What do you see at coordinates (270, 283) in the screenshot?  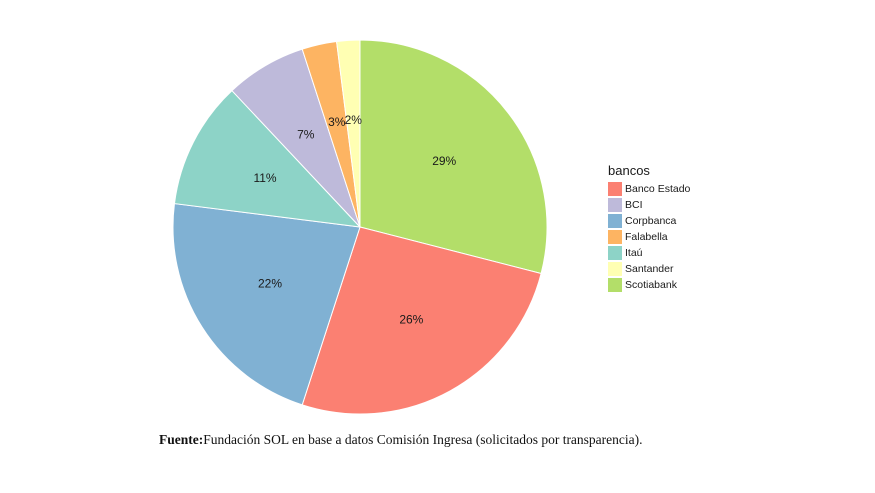 I see `slice-label: 22%` at bounding box center [270, 283].